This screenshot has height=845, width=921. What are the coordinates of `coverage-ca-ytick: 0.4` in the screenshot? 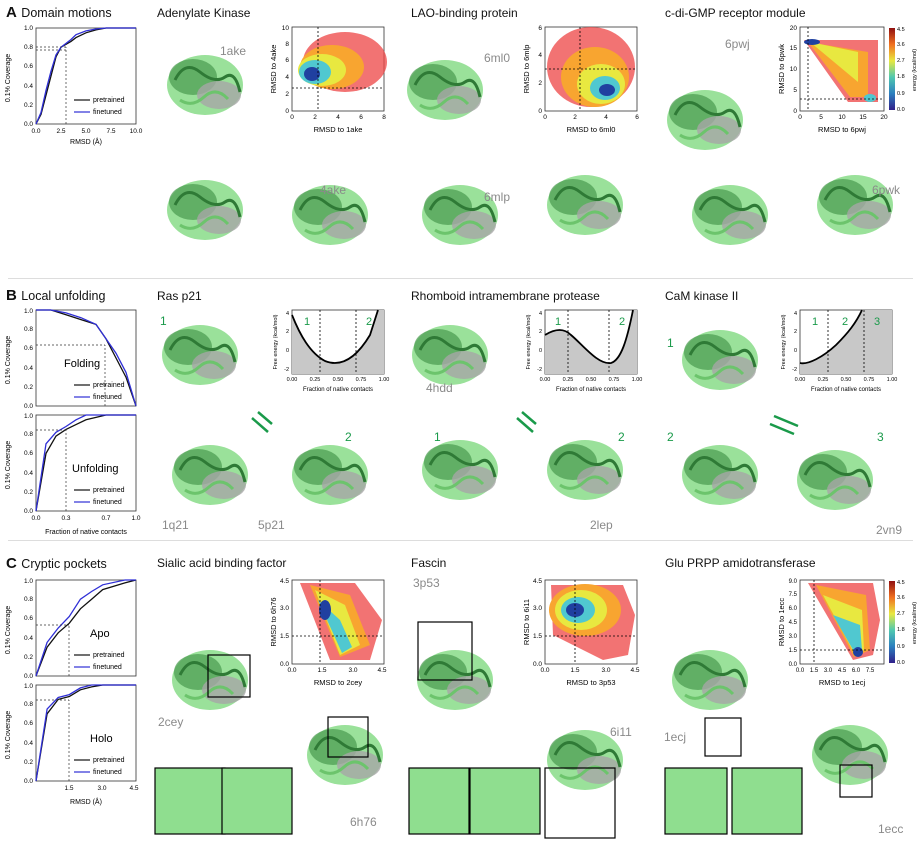 It's located at (28, 638).